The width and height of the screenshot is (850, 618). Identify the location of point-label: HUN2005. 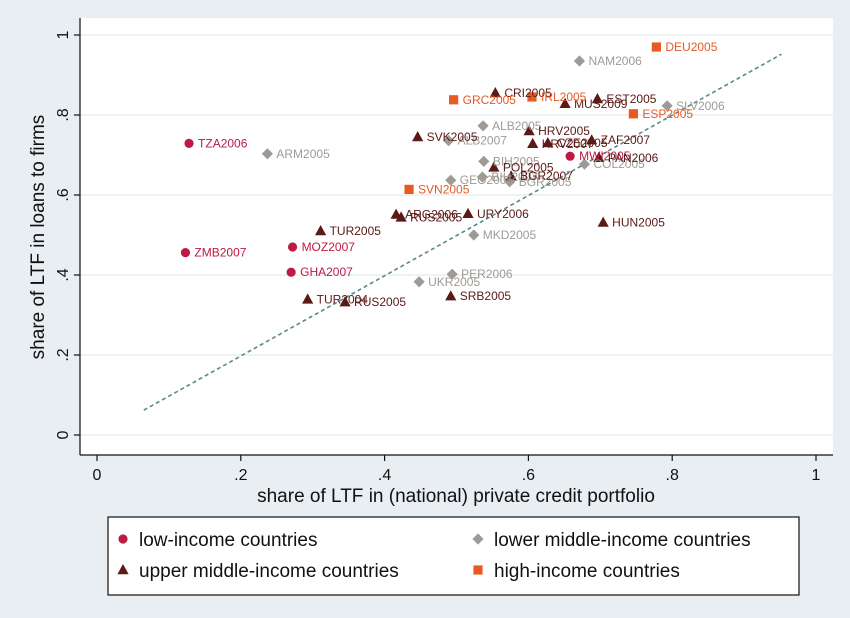
(638, 223).